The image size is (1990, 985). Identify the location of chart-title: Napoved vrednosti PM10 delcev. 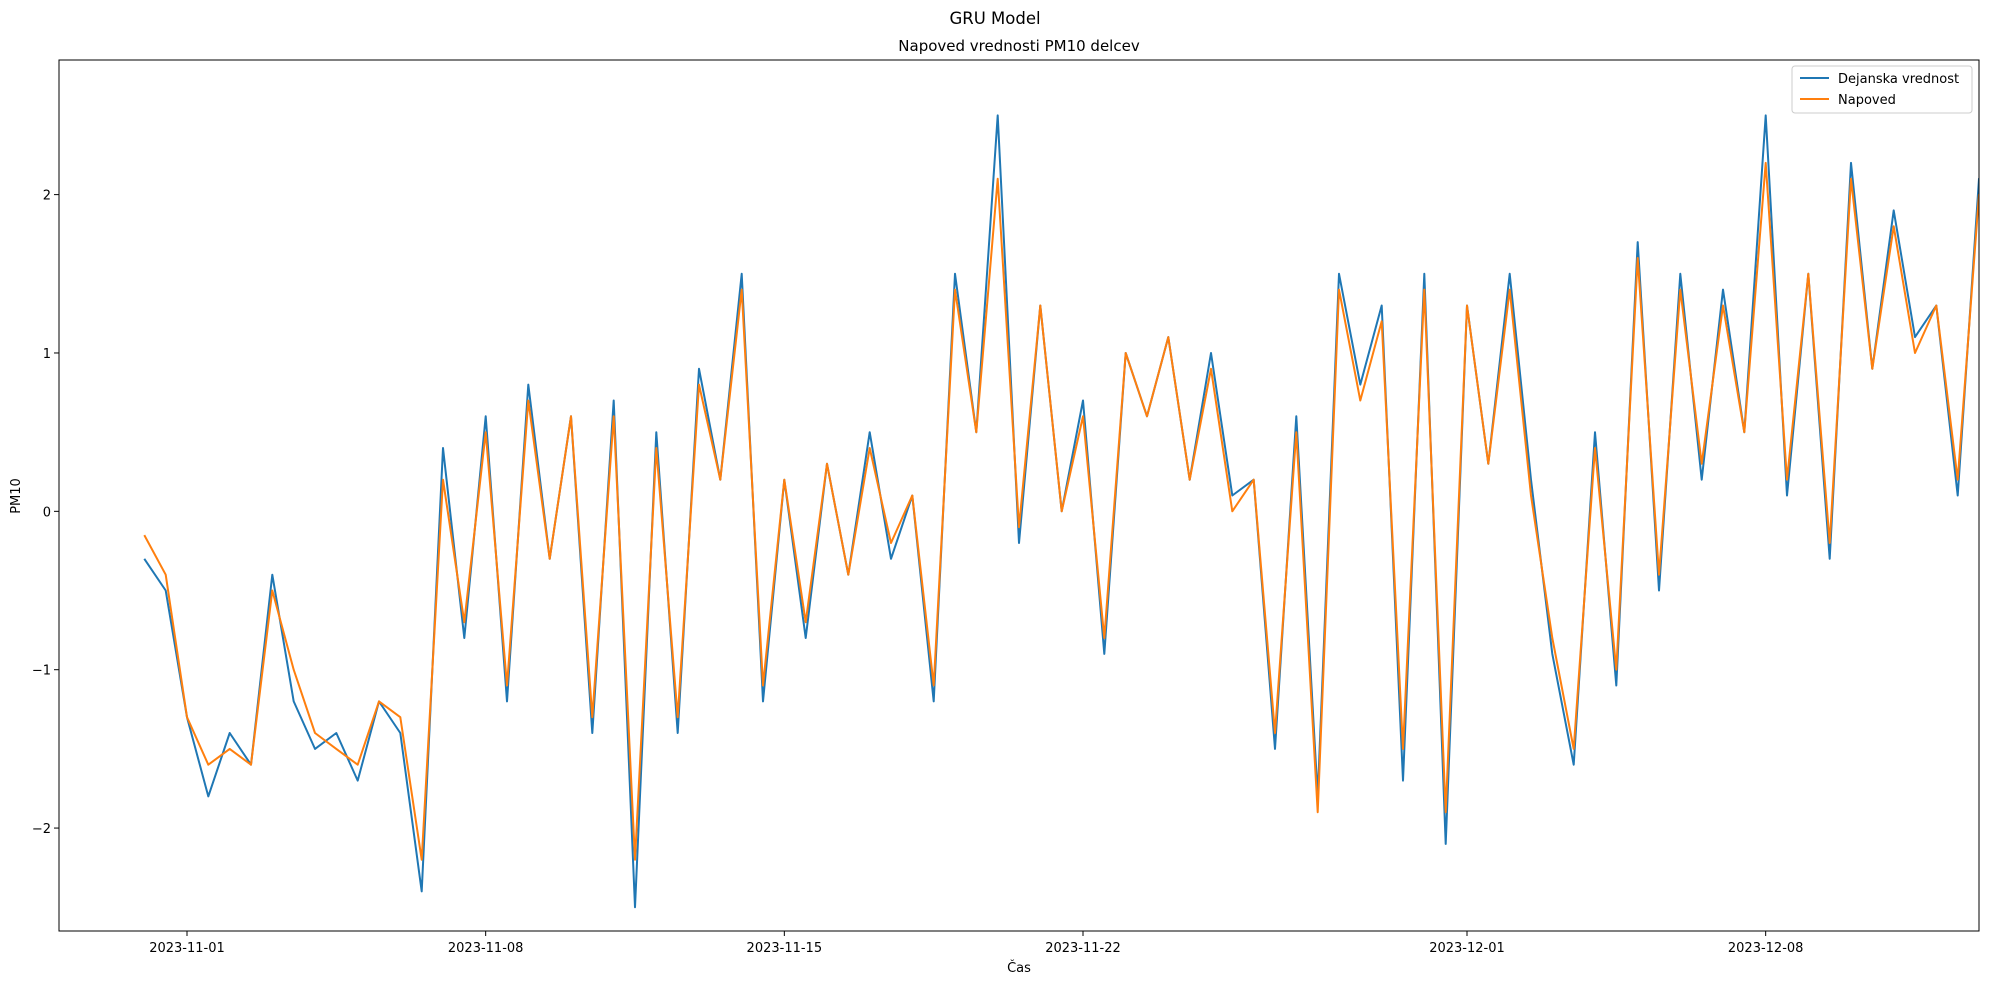
(1019, 46).